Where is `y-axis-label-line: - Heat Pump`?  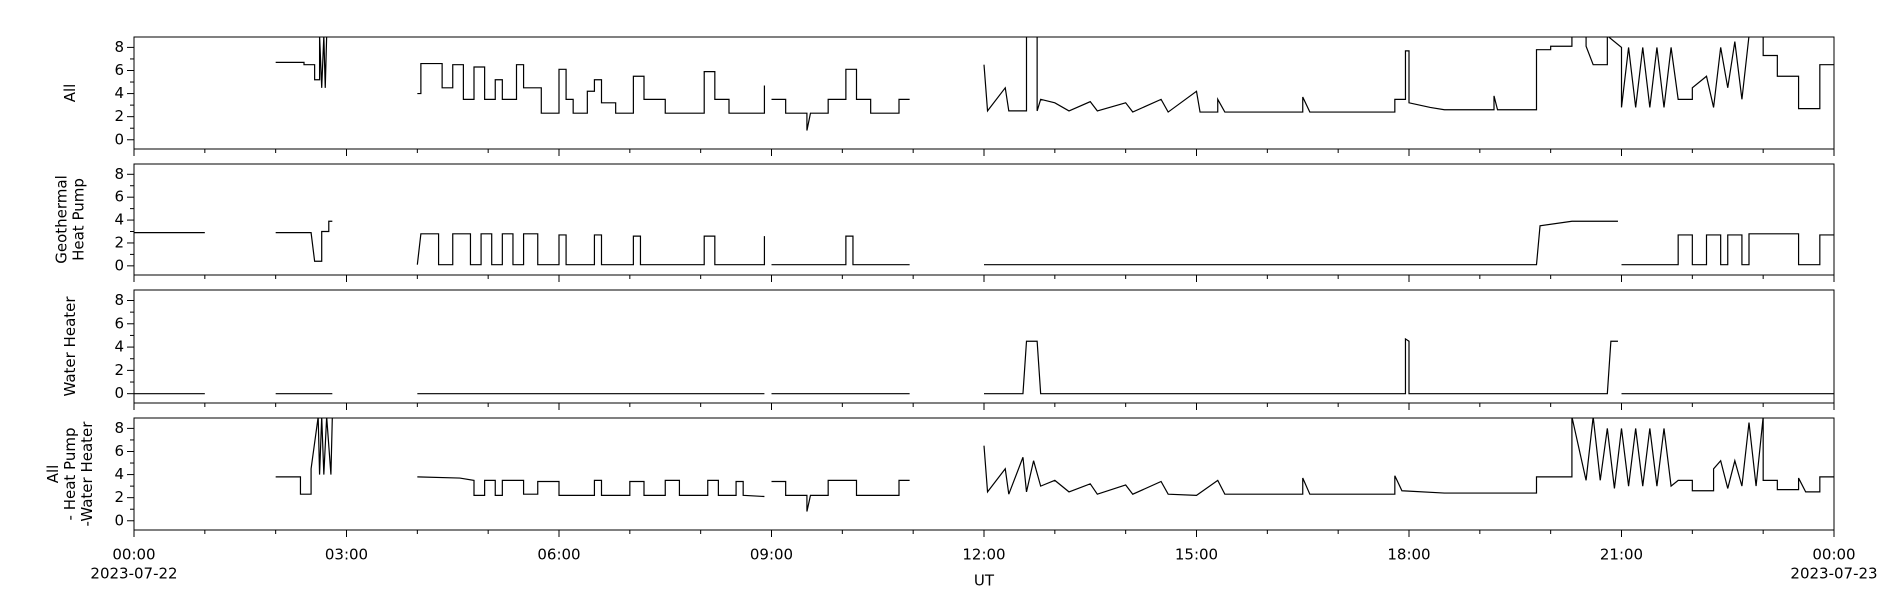
y-axis-label-line: - Heat Pump is located at coordinates (70, 474).